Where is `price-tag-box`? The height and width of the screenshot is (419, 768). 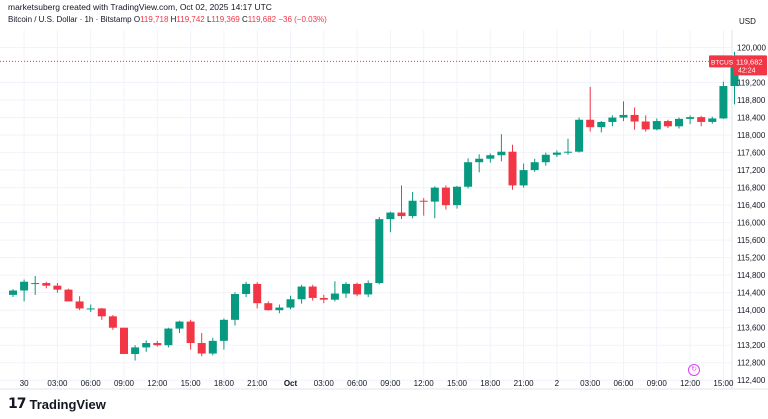
price-tag-box is located at coordinates (750, 65).